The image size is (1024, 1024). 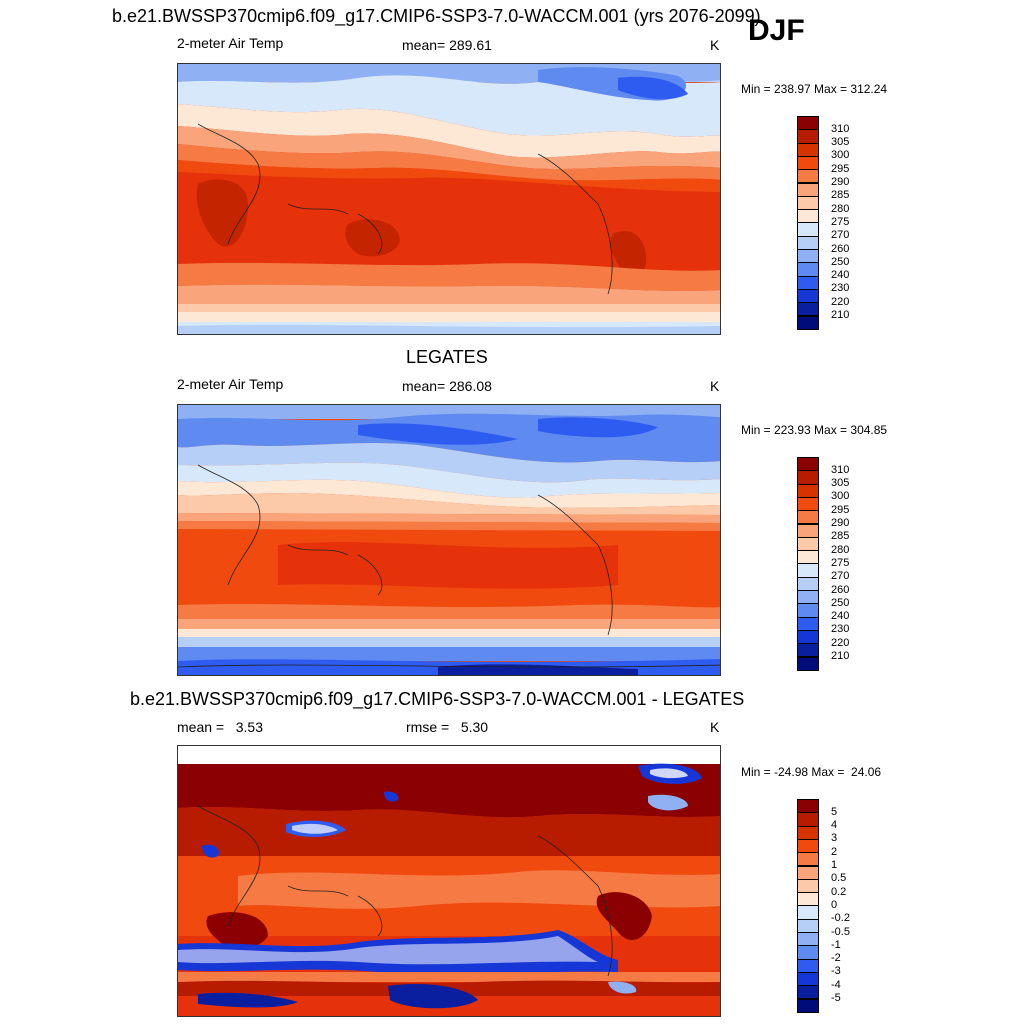 What do you see at coordinates (840, 629) in the screenshot?
I see `panel2-colorbar-tick-label: 230` at bounding box center [840, 629].